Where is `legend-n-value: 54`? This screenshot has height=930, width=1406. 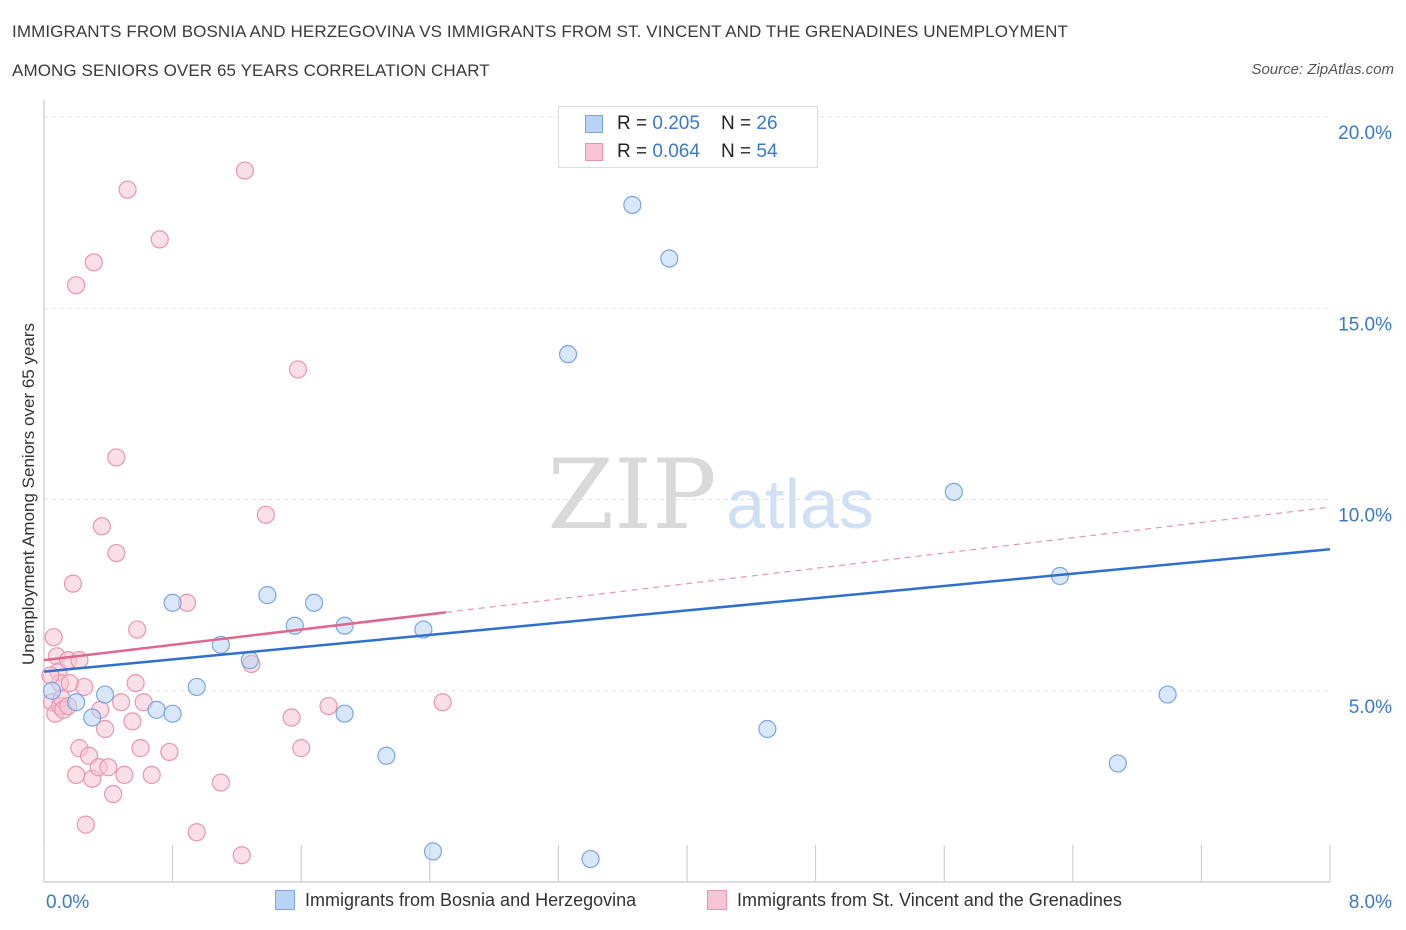
legend-n-value: 54 is located at coordinates (767, 151).